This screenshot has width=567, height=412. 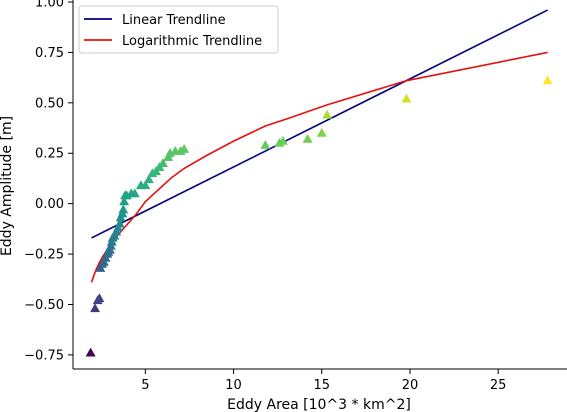 What do you see at coordinates (192, 41) in the screenshot?
I see `legend-label-logarithmic: Logarithmic Trendline` at bounding box center [192, 41].